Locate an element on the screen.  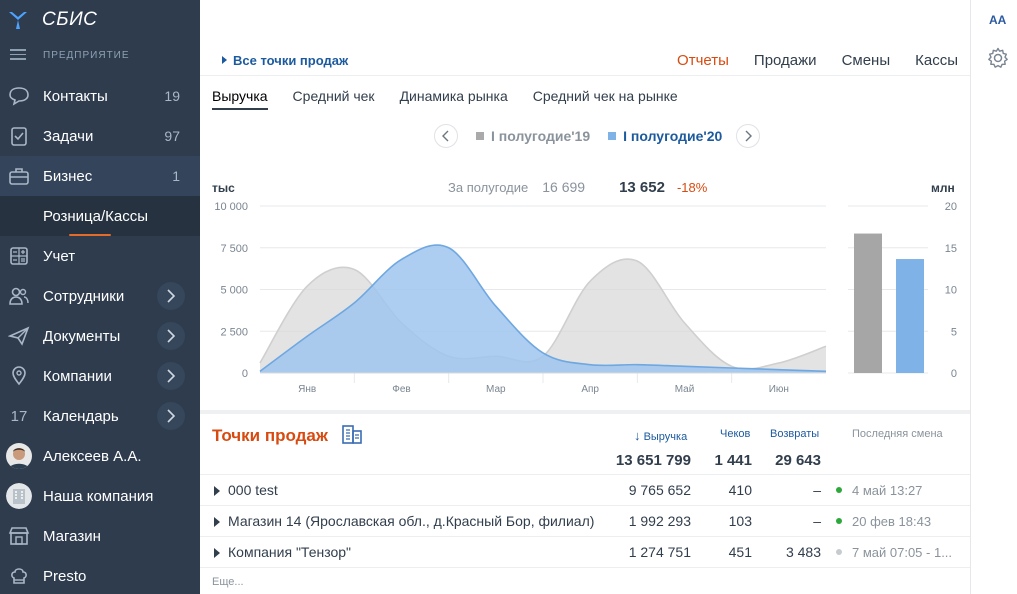
nav-label: Компании is located at coordinates (77, 376).